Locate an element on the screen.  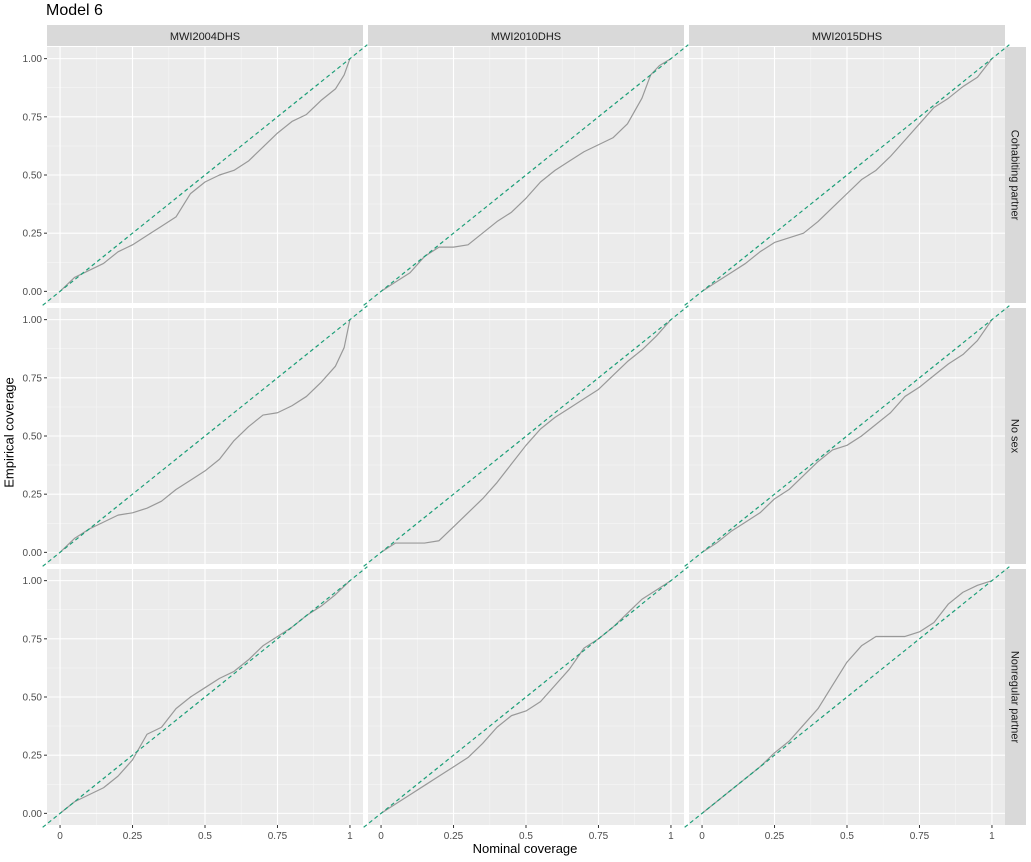
facet-row-label: Nonregular partner is located at coordinates (1015, 697).